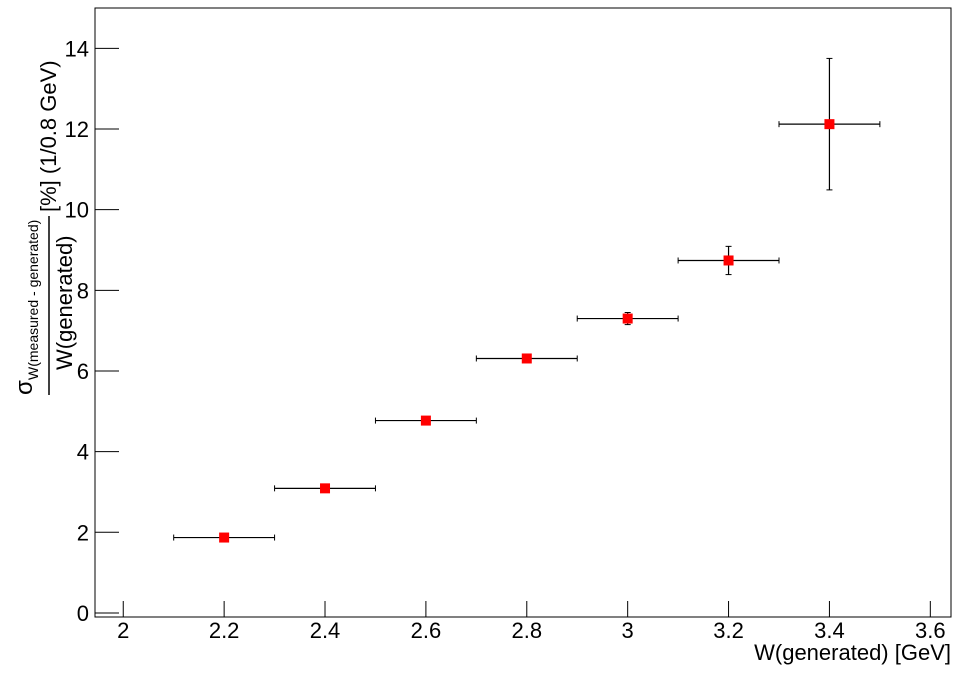 This screenshot has width=954, height=677. Describe the element at coordinates (83, 452) in the screenshot. I see `y-tick-label: 4` at that location.